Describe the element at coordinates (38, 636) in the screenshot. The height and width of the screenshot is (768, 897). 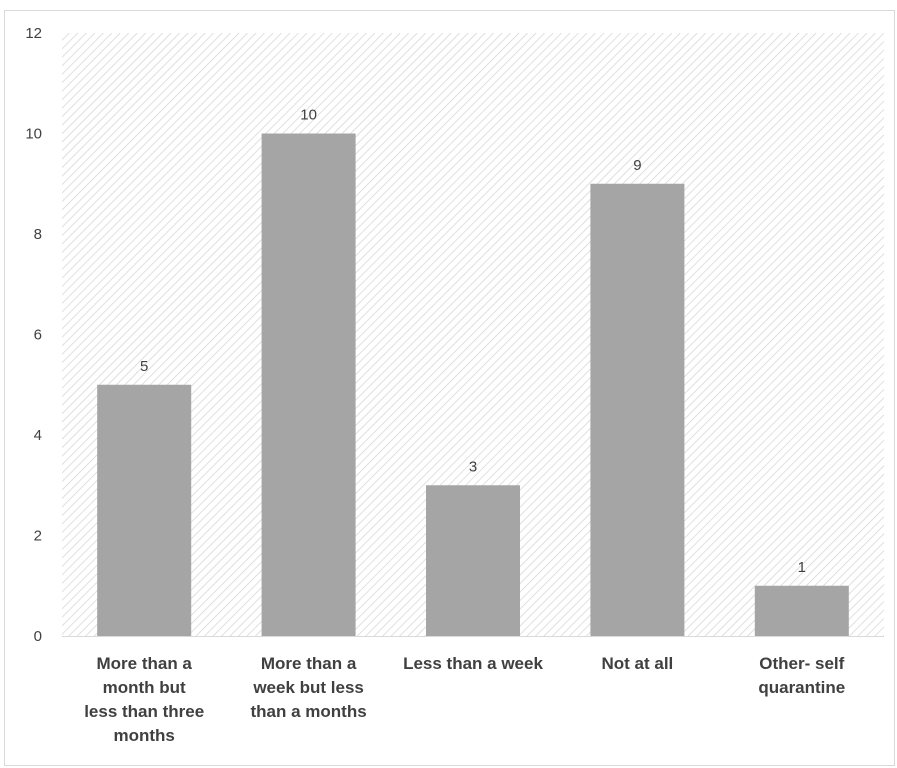
I see `y-tick-label: 0` at that location.